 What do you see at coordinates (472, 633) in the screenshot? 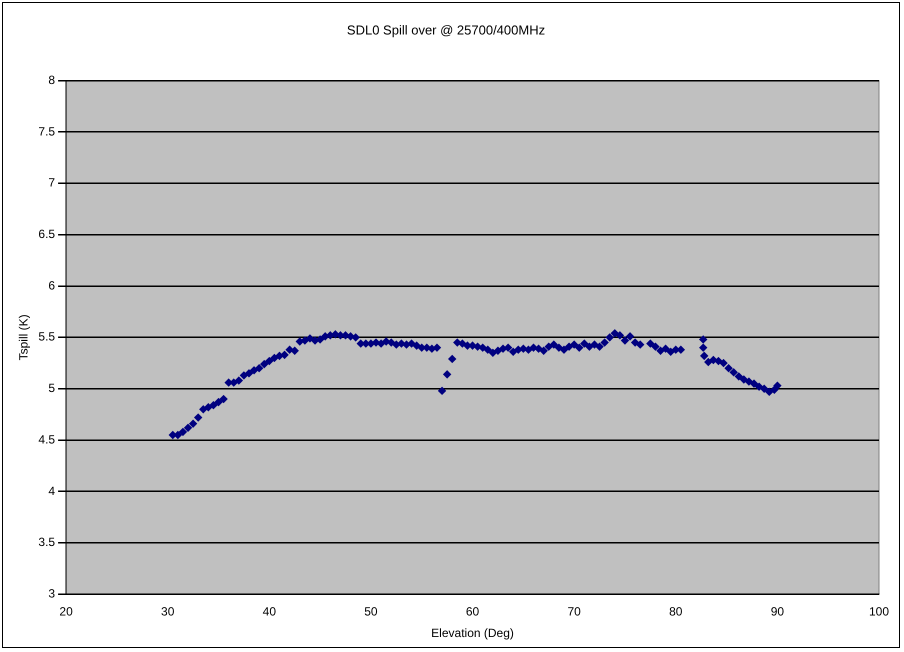
I see `x-axis-title: Elevation (Deg)` at bounding box center [472, 633].